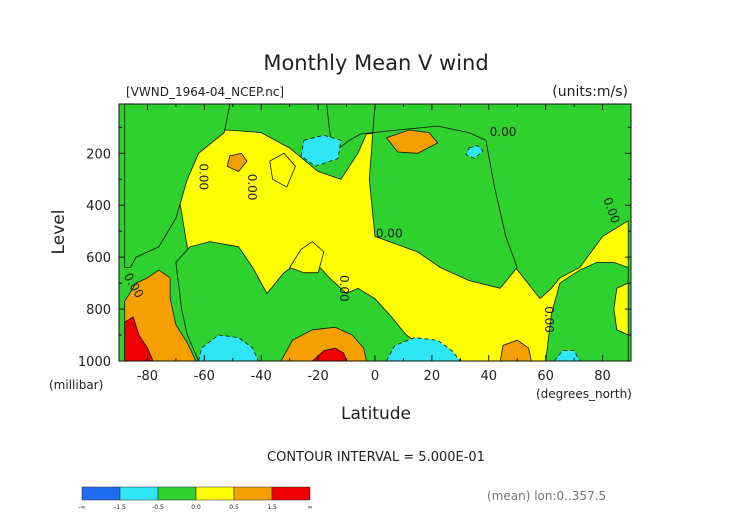 This screenshot has width=752, height=532. What do you see at coordinates (321, 150) in the screenshot?
I see `region-negative-upper-core` at bounding box center [321, 150].